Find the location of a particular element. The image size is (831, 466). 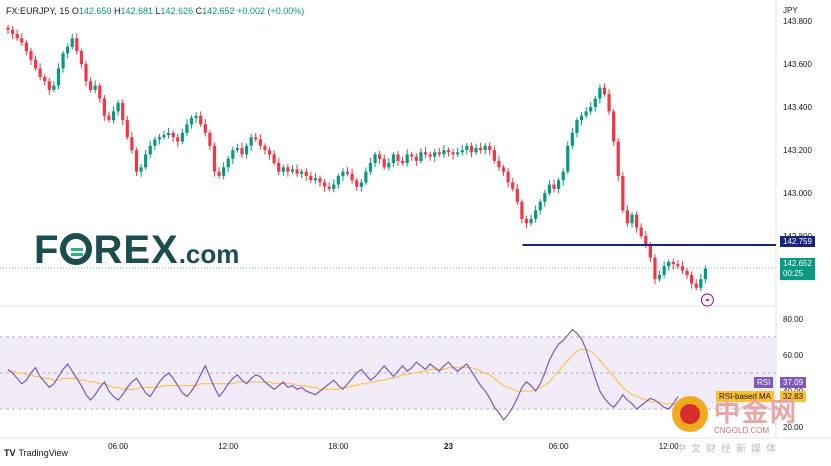

price-tick-label: 143.400 is located at coordinates (797, 107).